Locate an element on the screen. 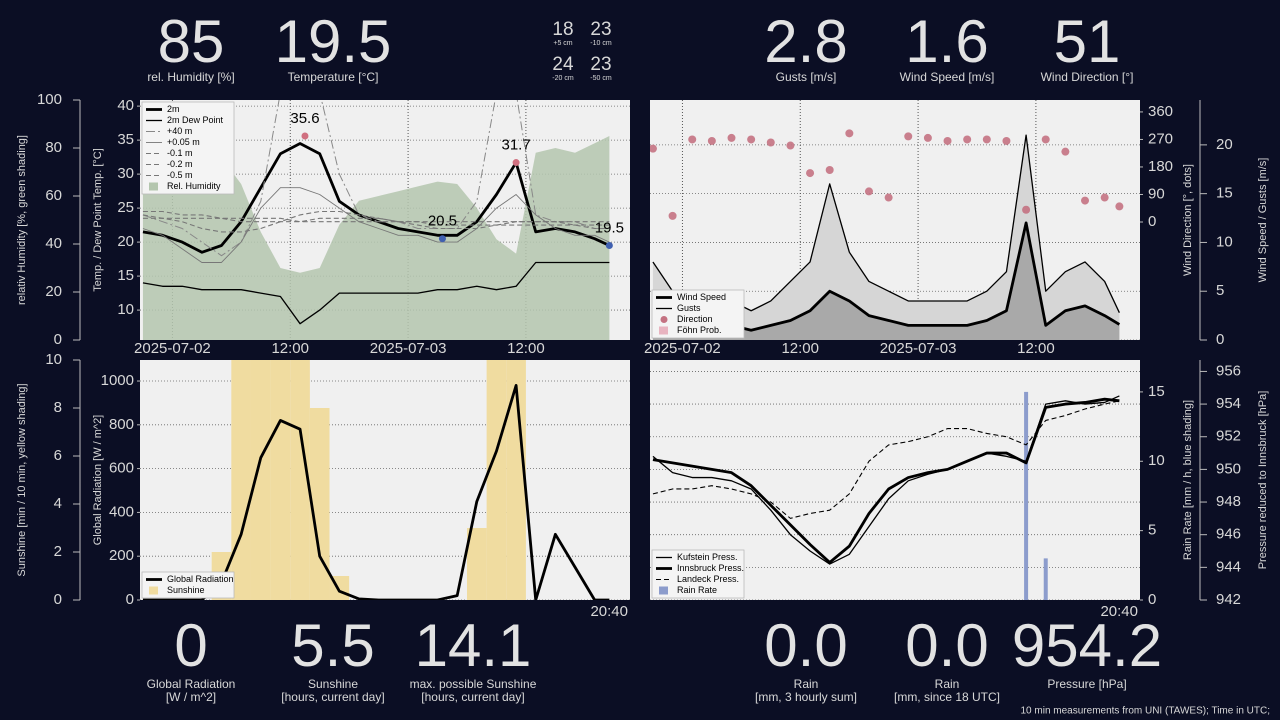 This screenshot has height=720, width=1280. legend-label: 2m Dew Point is located at coordinates (195, 120).